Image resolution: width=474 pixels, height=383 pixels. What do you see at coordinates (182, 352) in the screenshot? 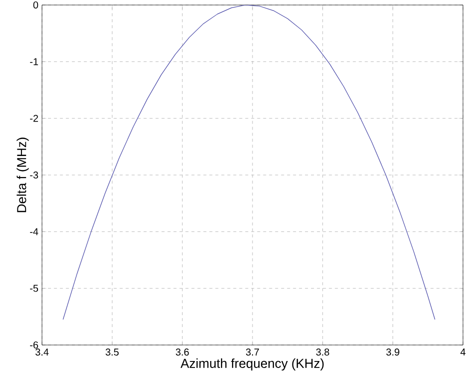
I see `x-tick-label: 3.6` at bounding box center [182, 352].